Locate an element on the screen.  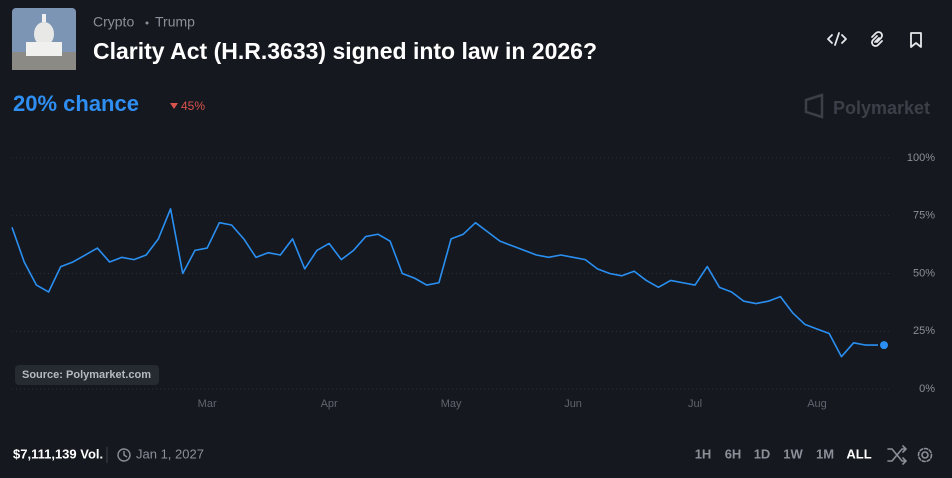
x-tick-label: Apr is located at coordinates (329, 404).